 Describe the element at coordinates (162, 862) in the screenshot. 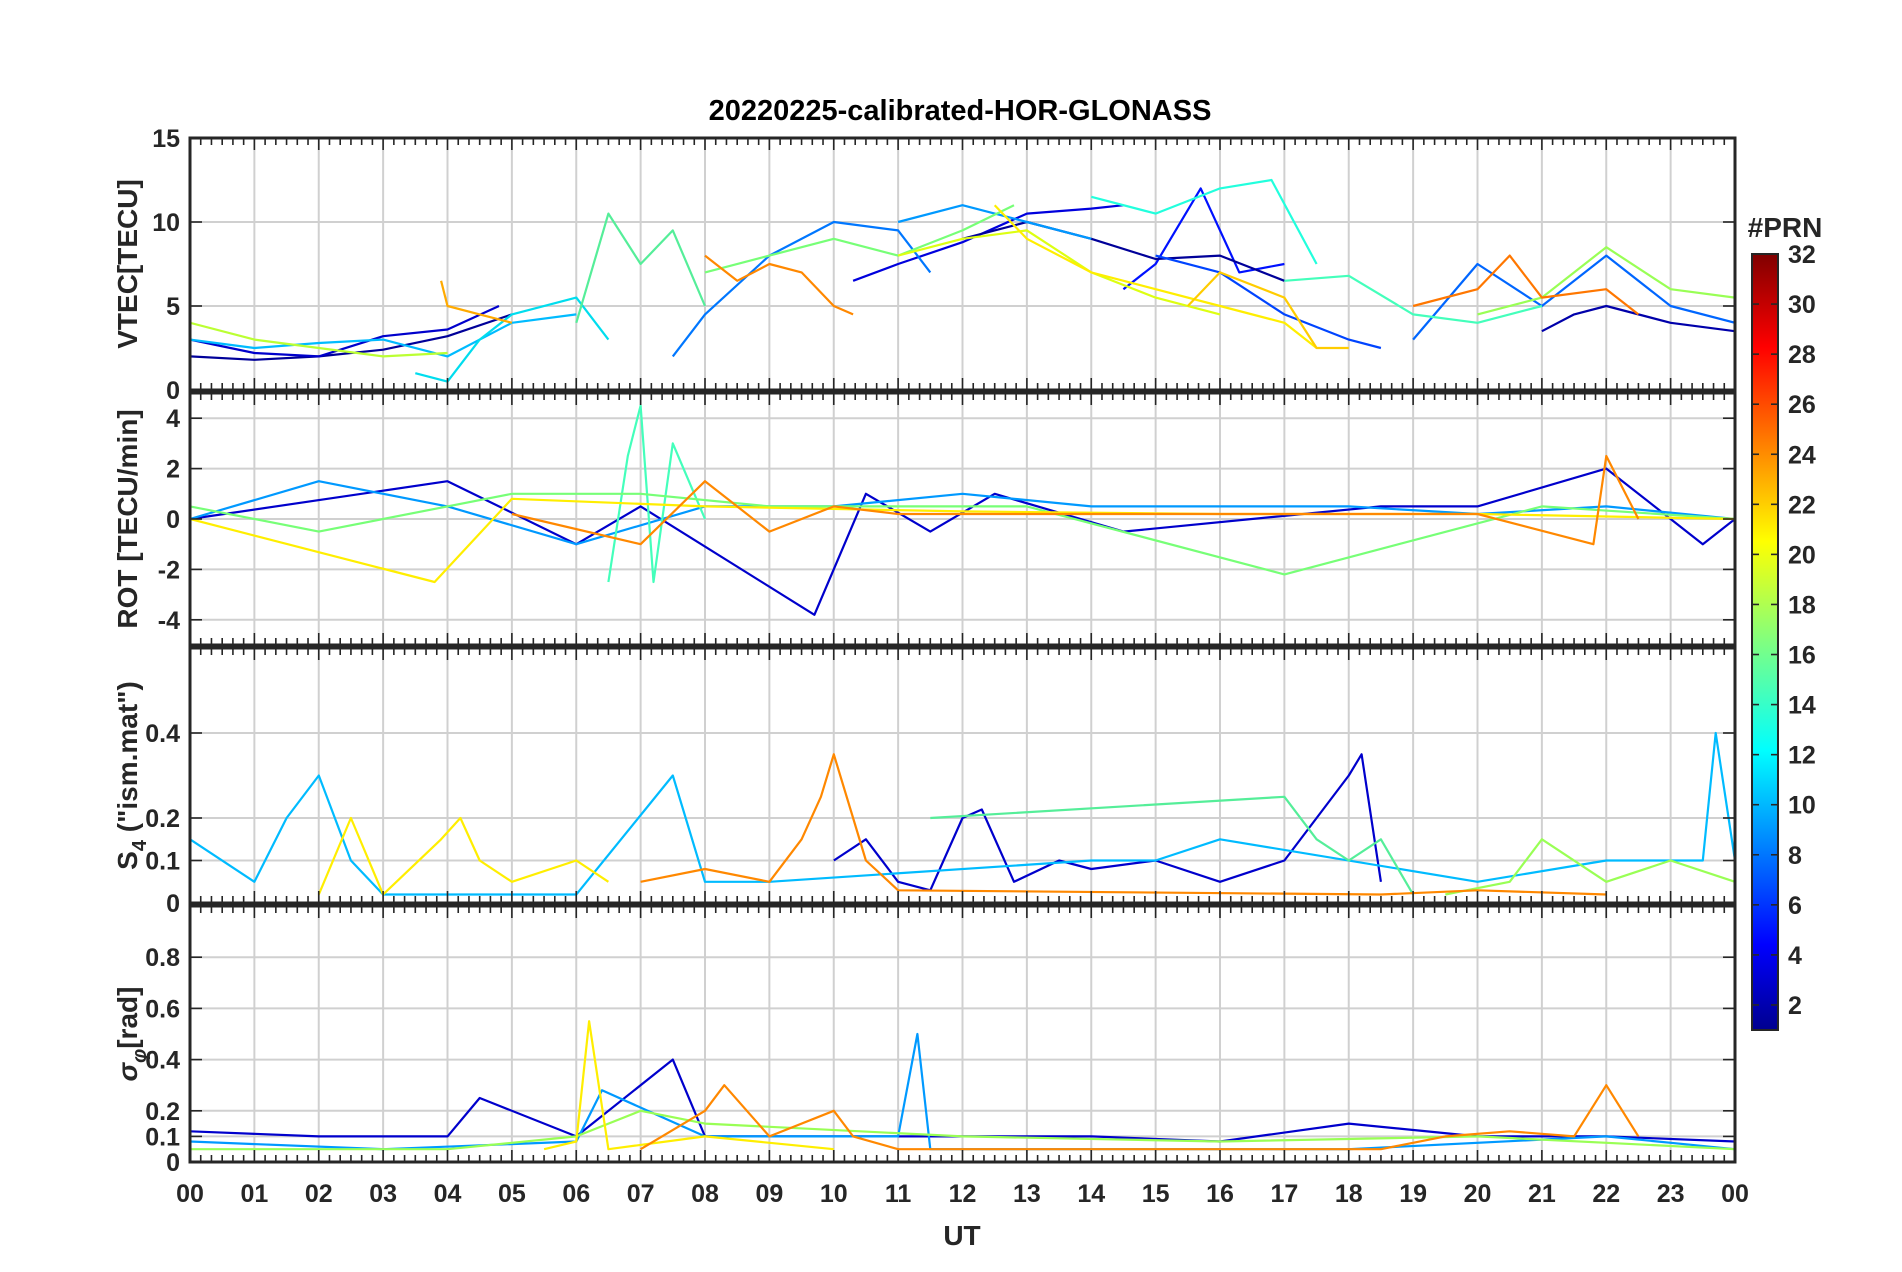

I see `panel-s4-ytick-label: 0.1` at that location.